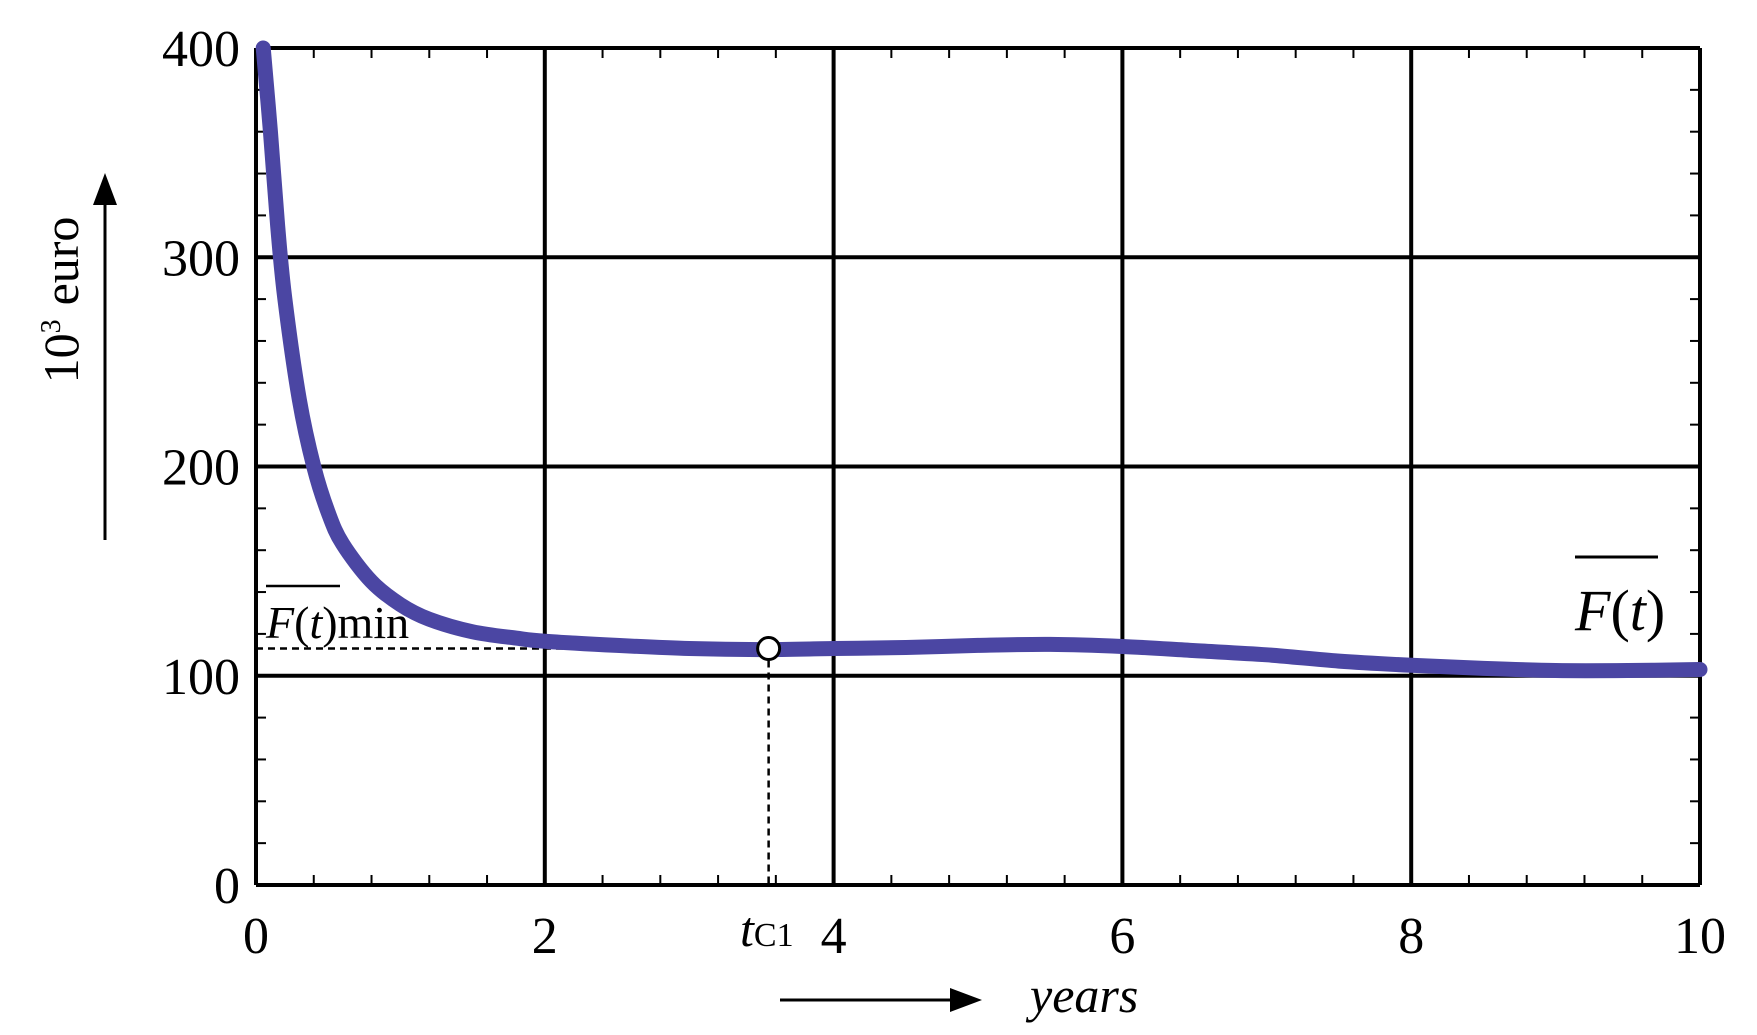 This screenshot has width=1757, height=1035. Describe the element at coordinates (545, 936) in the screenshot. I see `x-tick-label: 2` at that location.